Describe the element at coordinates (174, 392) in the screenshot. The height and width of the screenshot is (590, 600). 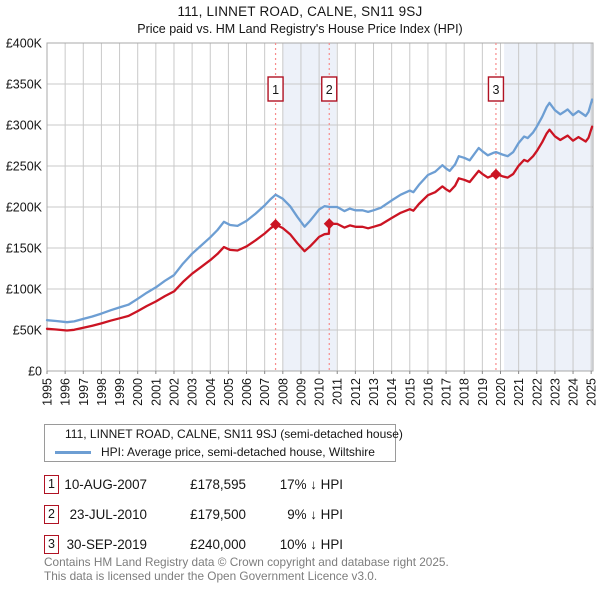
I see `x-axis-tick-label: 2002` at that location.